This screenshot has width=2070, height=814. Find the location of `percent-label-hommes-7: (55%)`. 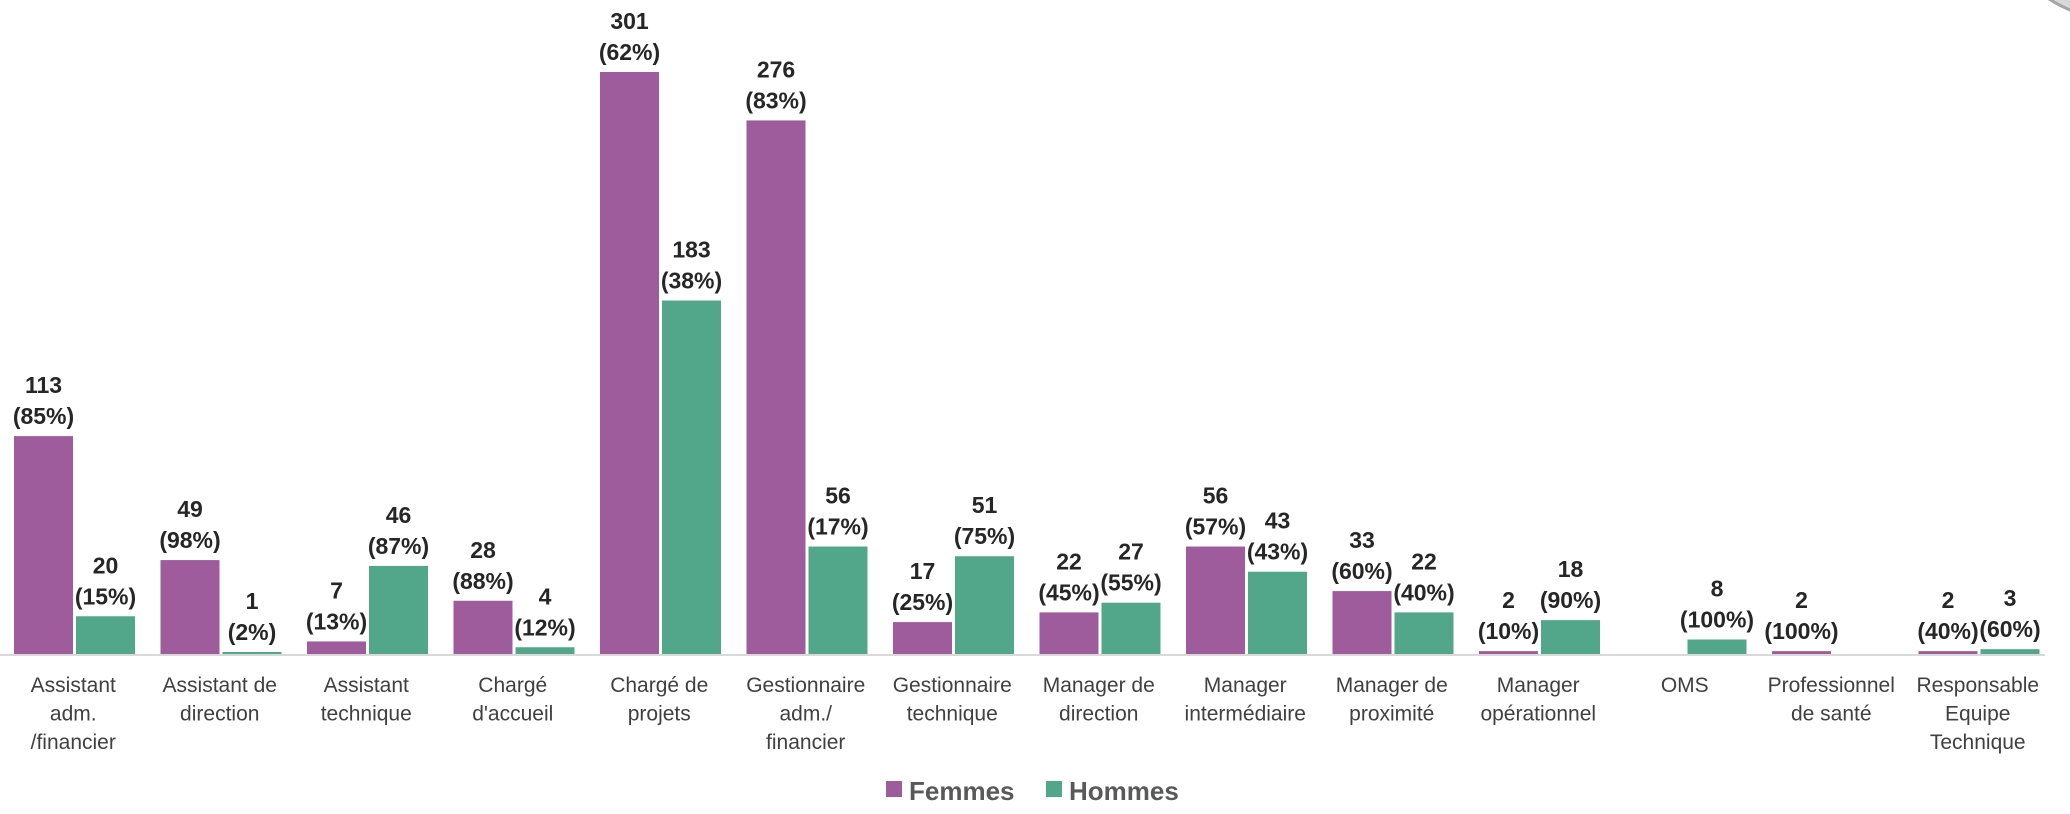

percent-label-hommes-7: (55%) is located at coordinates (1130, 583).